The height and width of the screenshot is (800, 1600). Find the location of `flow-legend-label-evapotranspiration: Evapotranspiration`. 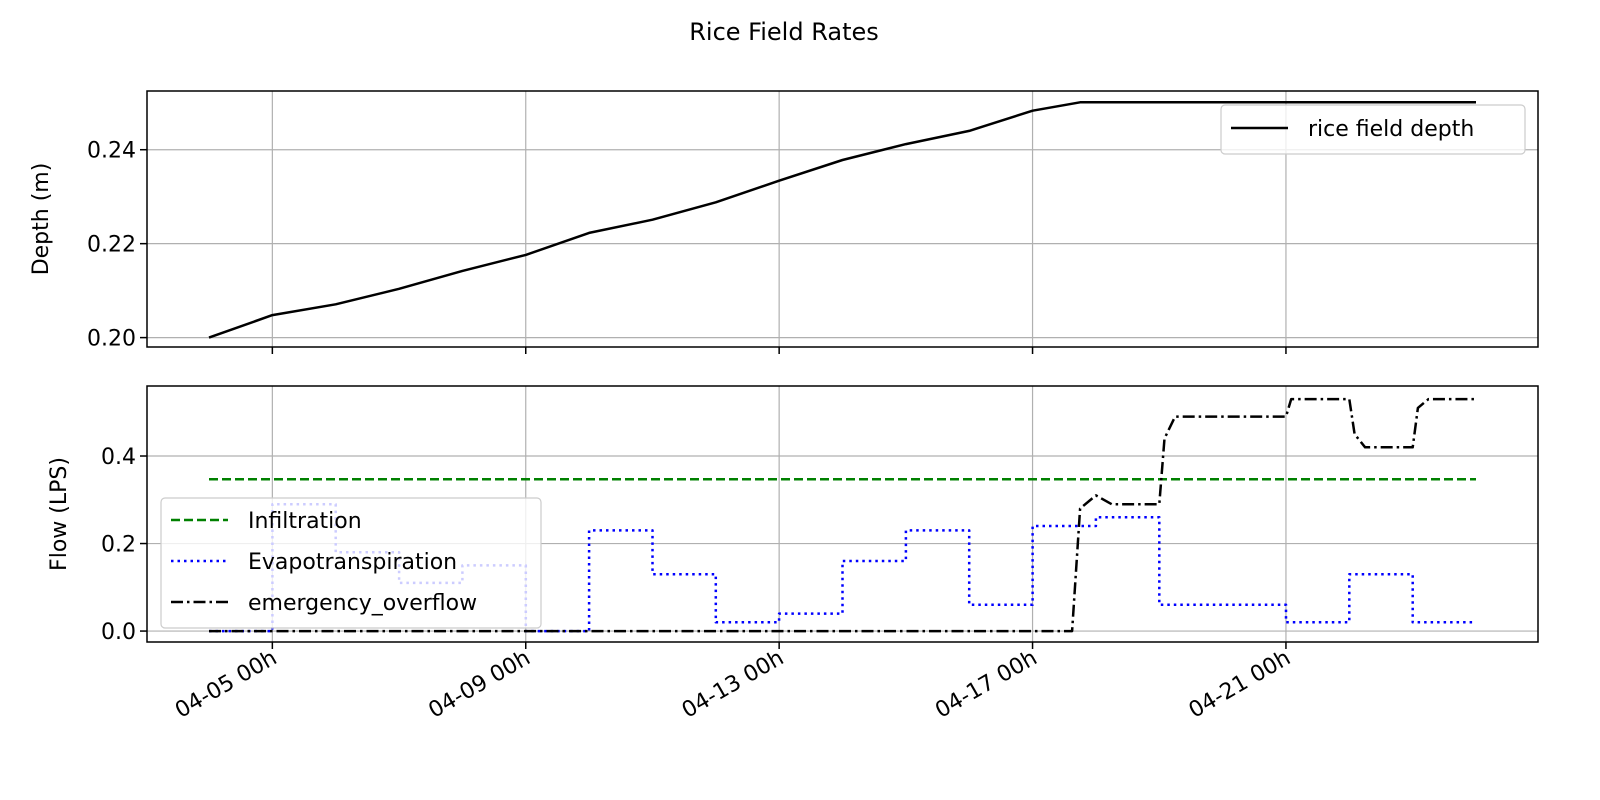

flow-legend-label-evapotranspiration: Evapotranspiration is located at coordinates (352, 562).